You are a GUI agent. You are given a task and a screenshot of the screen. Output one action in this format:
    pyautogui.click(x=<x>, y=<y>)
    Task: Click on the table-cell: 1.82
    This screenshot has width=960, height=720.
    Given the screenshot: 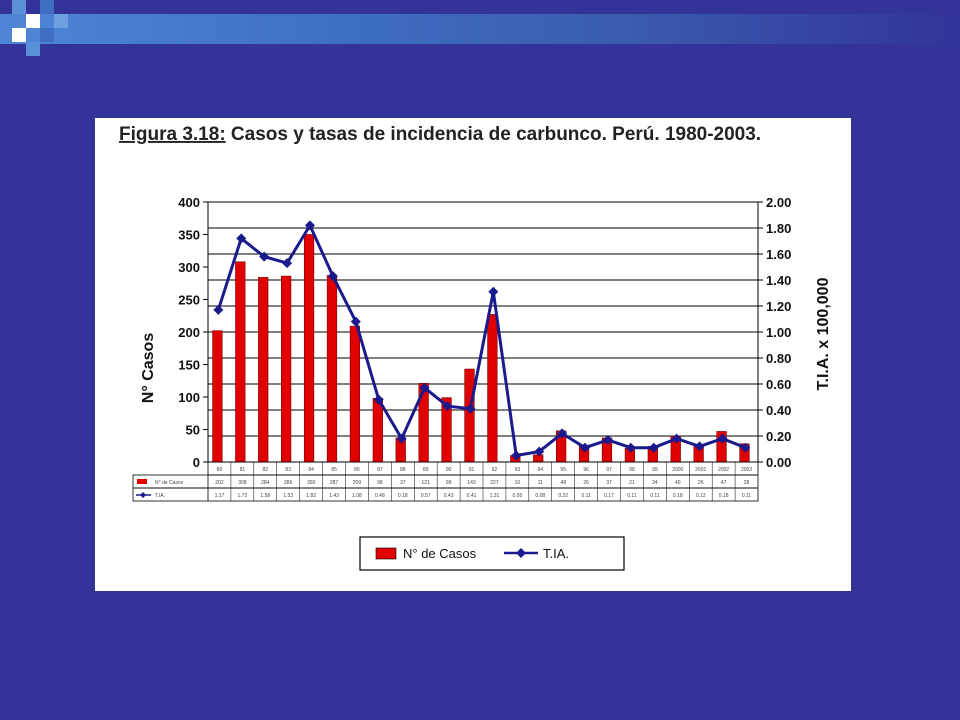 What is the action you would take?
    pyautogui.click(x=311, y=496)
    